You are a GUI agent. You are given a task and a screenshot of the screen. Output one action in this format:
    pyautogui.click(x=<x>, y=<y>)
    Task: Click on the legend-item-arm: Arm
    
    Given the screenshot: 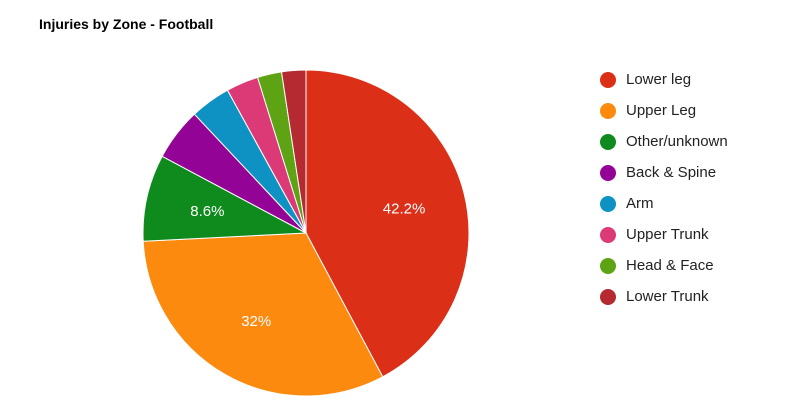 What is the action you would take?
    pyautogui.click(x=695, y=203)
    